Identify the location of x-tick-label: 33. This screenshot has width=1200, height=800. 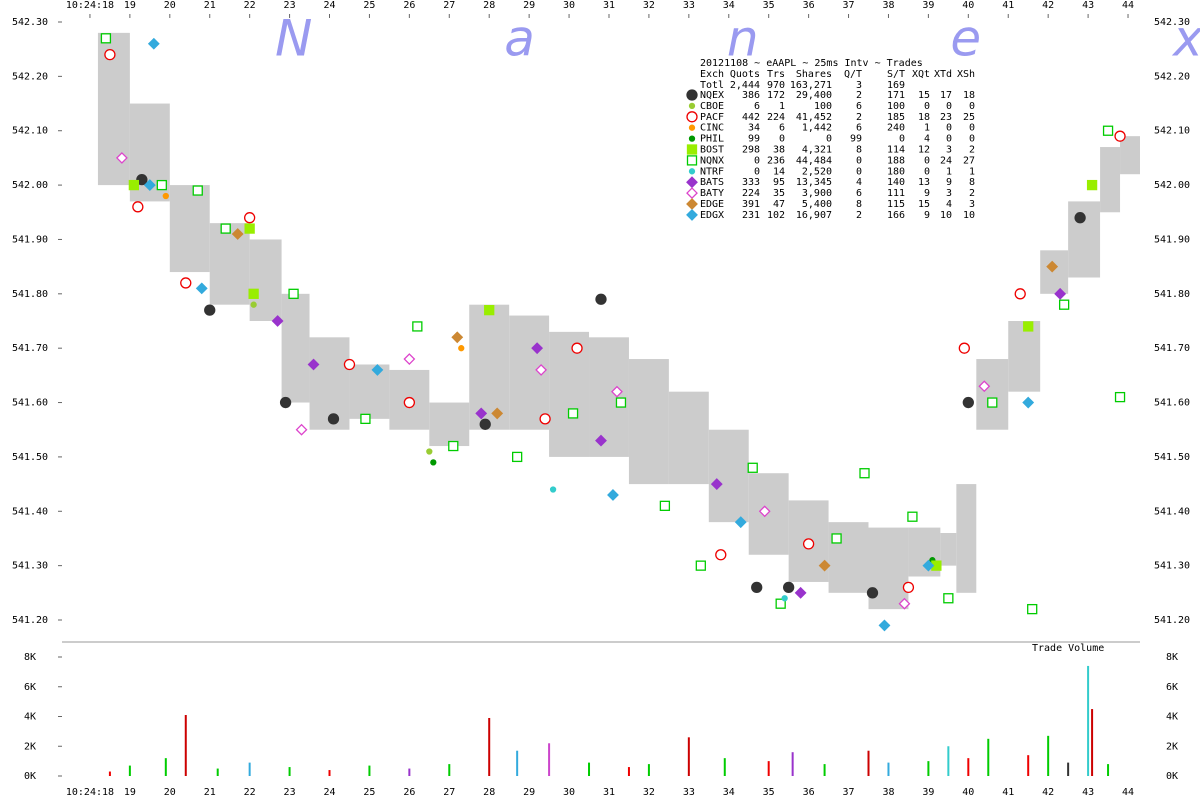
(689, 792).